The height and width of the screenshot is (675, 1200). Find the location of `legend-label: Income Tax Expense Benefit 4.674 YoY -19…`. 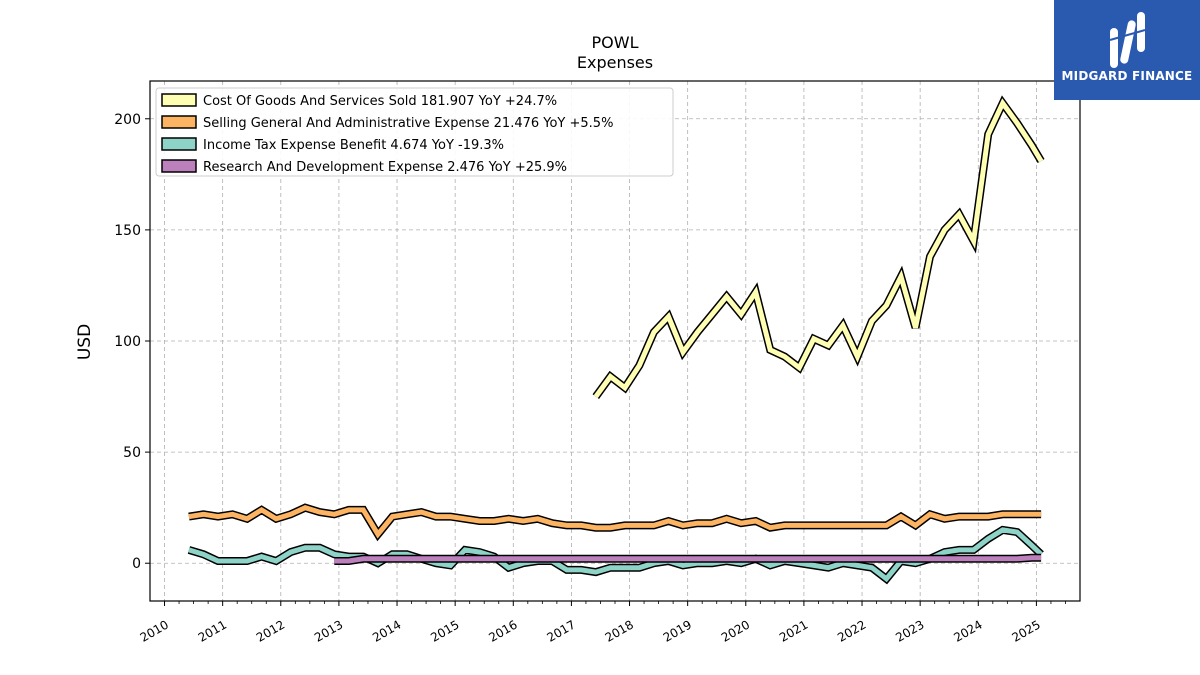

legend-label: Income Tax Expense Benefit 4.674 YoY -19… is located at coordinates (353, 145).